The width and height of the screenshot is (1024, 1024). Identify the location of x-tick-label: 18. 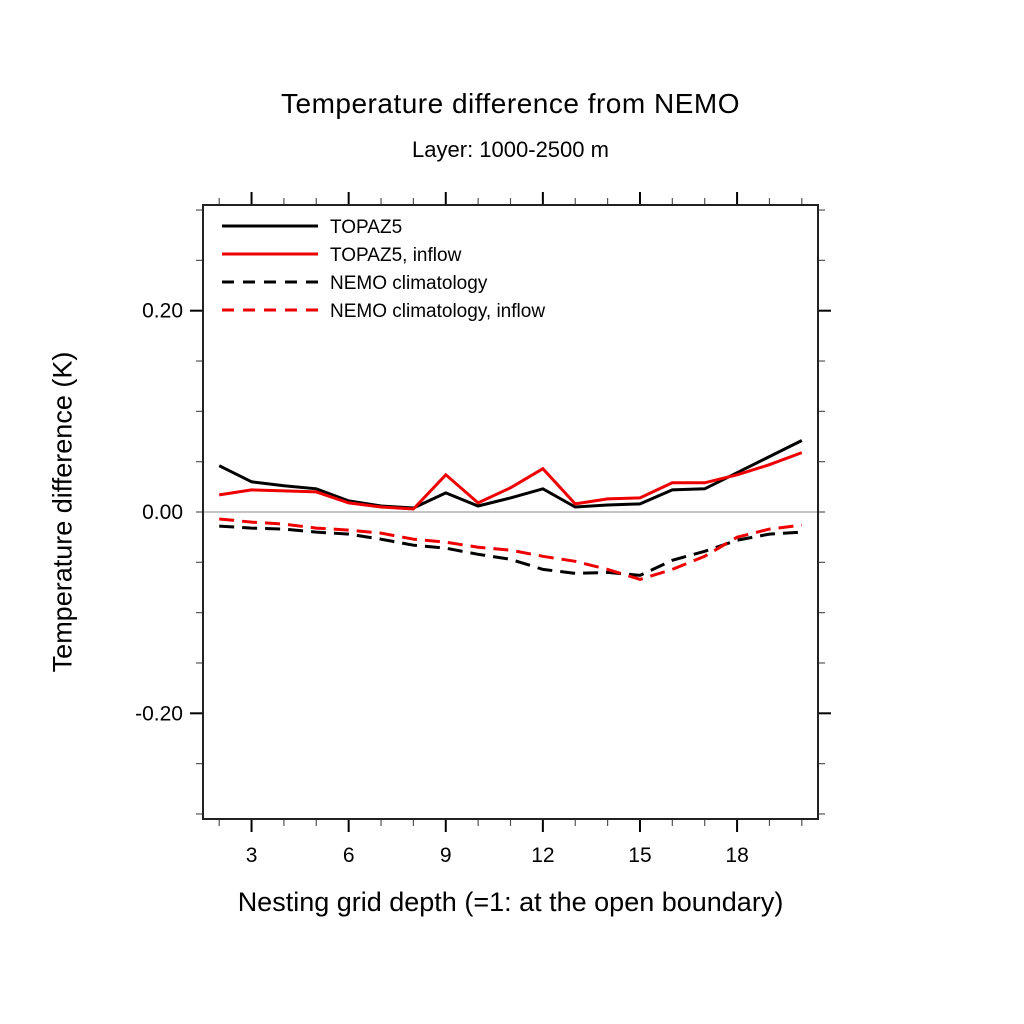
(736, 855).